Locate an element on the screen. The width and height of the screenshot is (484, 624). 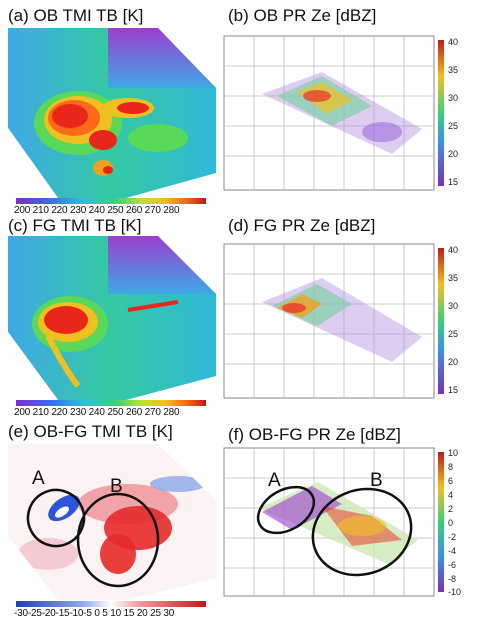
panel-d-radar: 40 35 30 25 20 15 is located at coordinates (340, 321).